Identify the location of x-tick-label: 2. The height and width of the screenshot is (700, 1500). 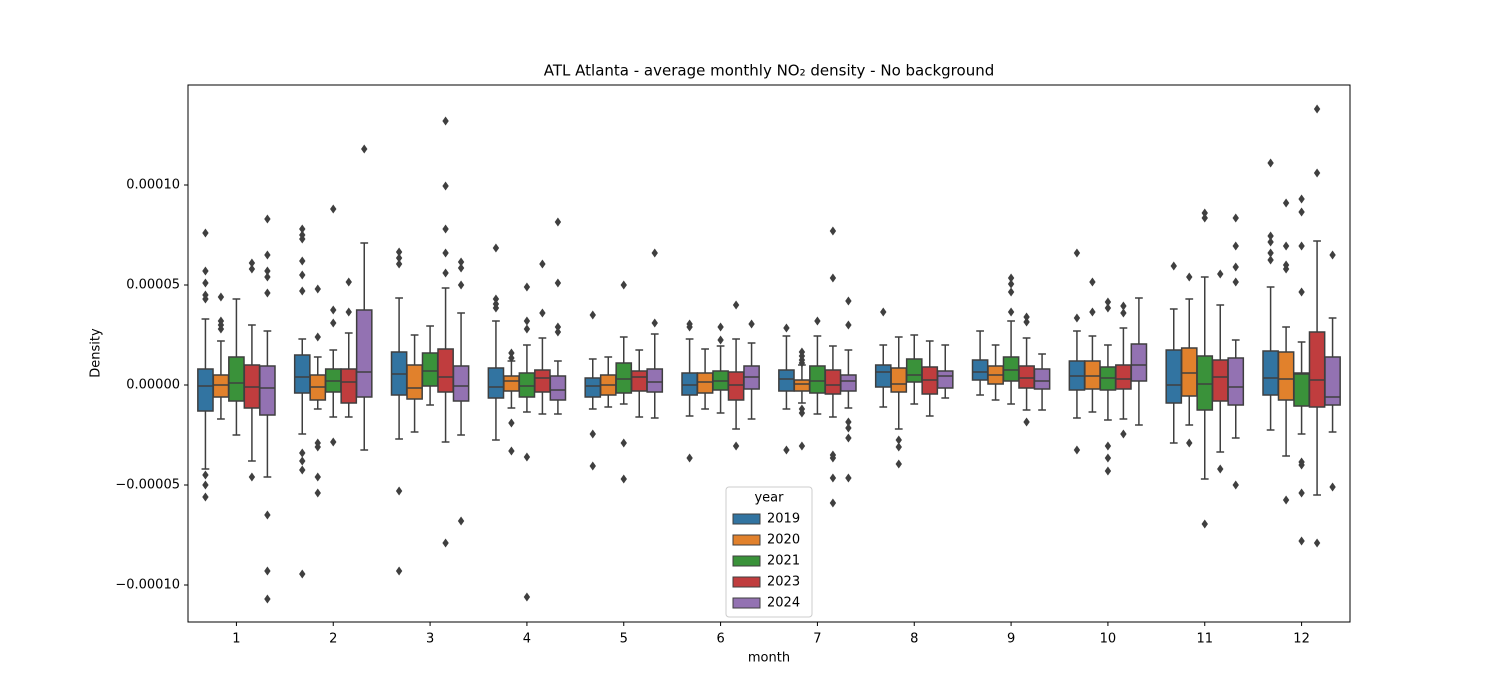
(333, 639).